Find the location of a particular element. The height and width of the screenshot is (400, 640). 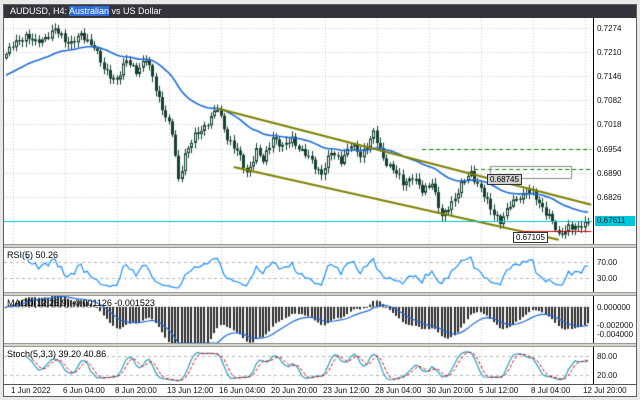

chart-title-bar: AUDUSD, H4: Australian vs US Dollar is located at coordinates (320, 11).